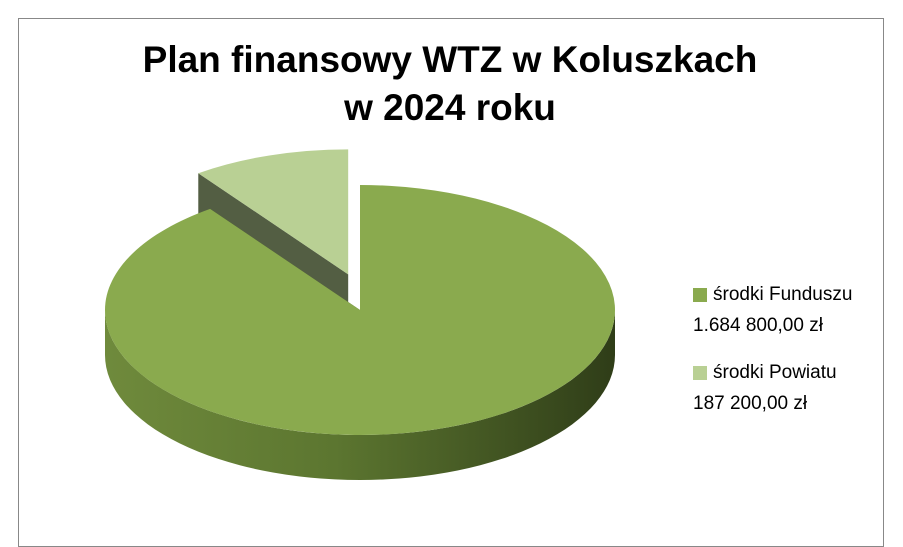 The width and height of the screenshot is (903, 547). I want to click on chart-title: Plan finansowy WTZ w Koluszkach, so click(450, 59).